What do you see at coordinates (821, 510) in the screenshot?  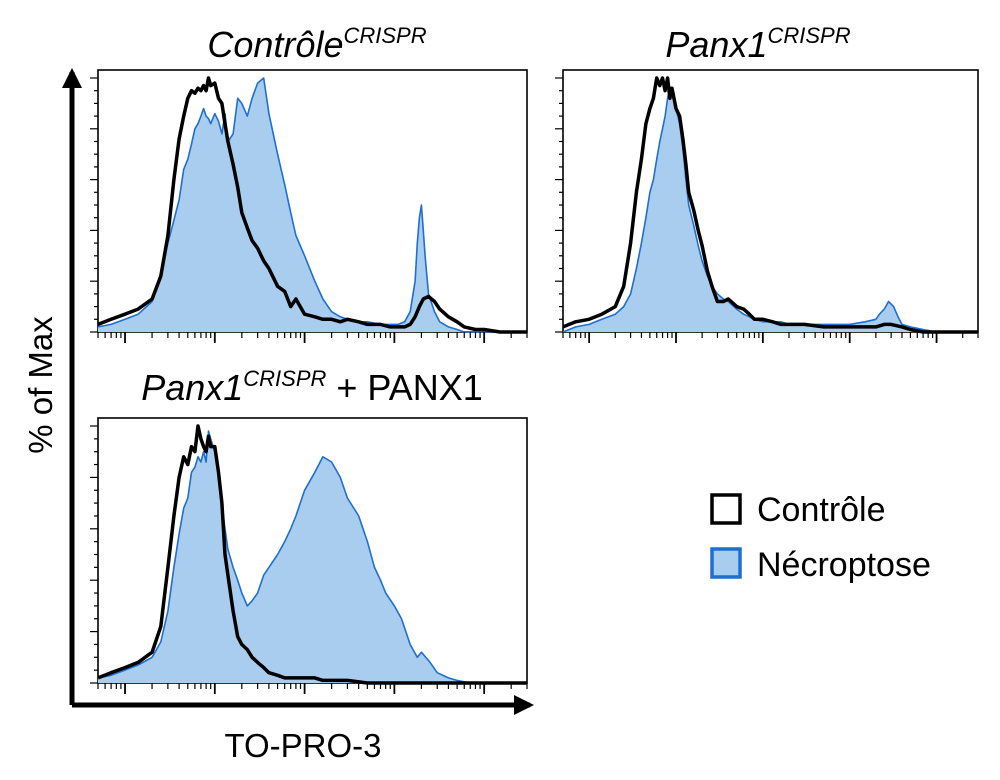 I see `legend-label-controle: Contrôle` at bounding box center [821, 510].